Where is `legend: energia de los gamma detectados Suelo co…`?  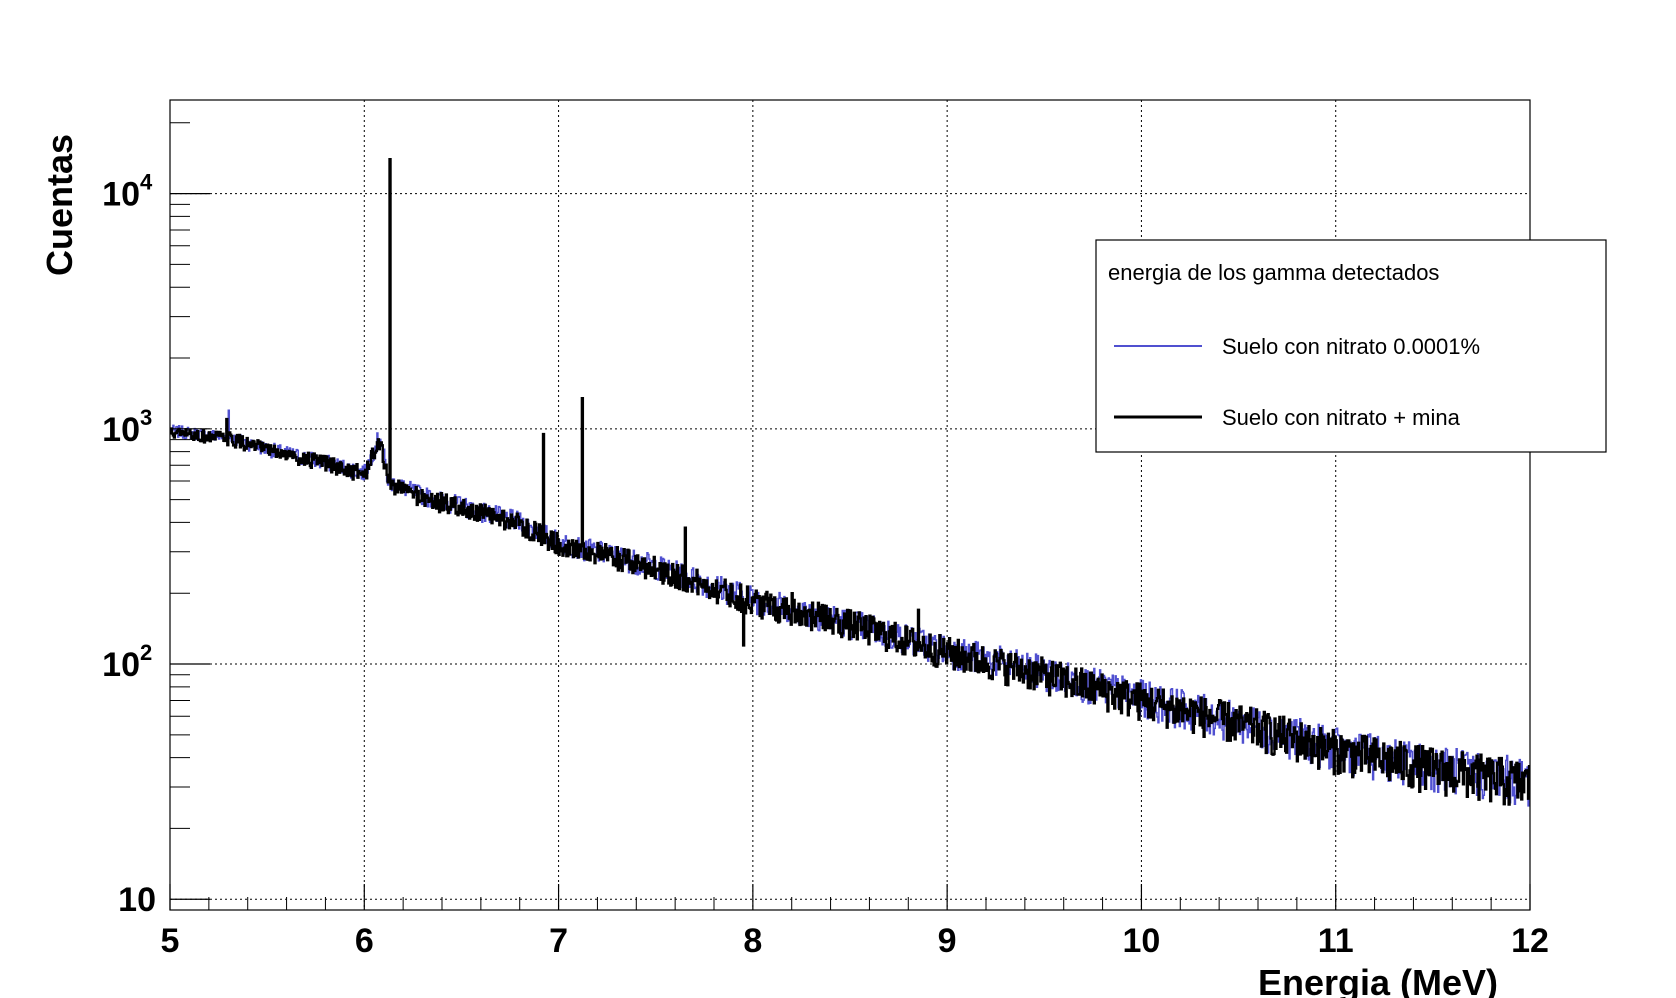 legend: energia de los gamma detectados Suelo co… is located at coordinates (1351, 346).